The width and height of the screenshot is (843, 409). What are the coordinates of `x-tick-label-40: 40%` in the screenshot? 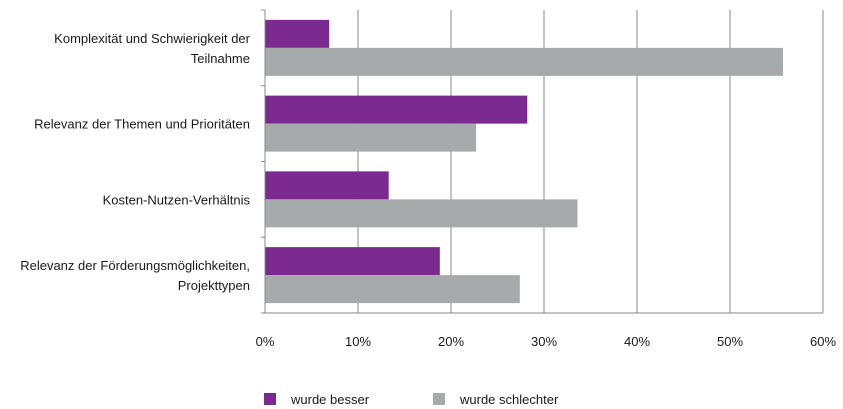 It's located at (637, 341).